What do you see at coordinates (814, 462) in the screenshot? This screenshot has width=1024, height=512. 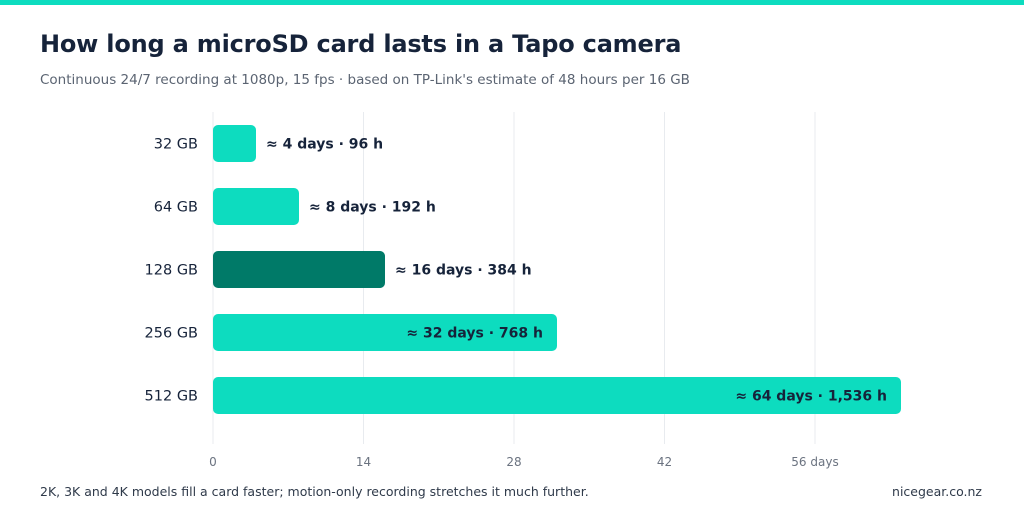 I see `x-tick-label: 56 days` at bounding box center [814, 462].